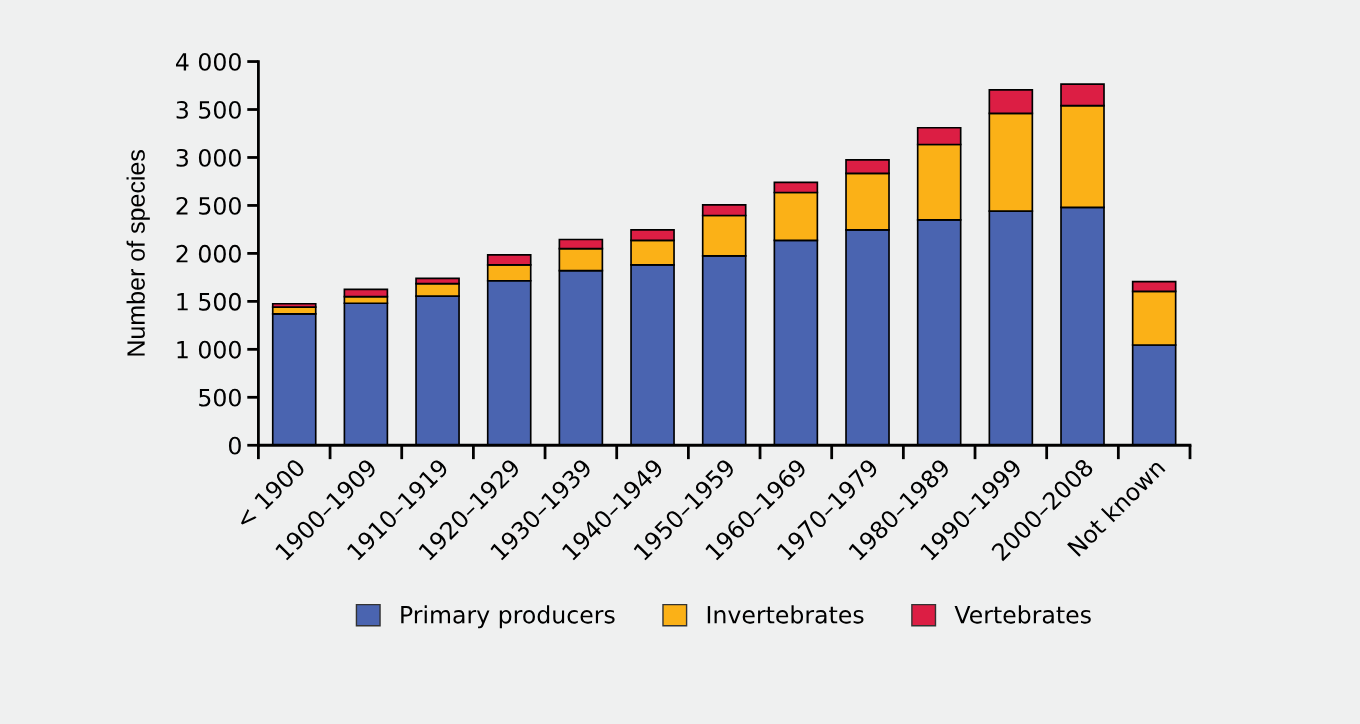 The width and height of the screenshot is (1360, 724). Describe the element at coordinates (208, 253) in the screenshot. I see `y-tick-label: 2 000` at that location.